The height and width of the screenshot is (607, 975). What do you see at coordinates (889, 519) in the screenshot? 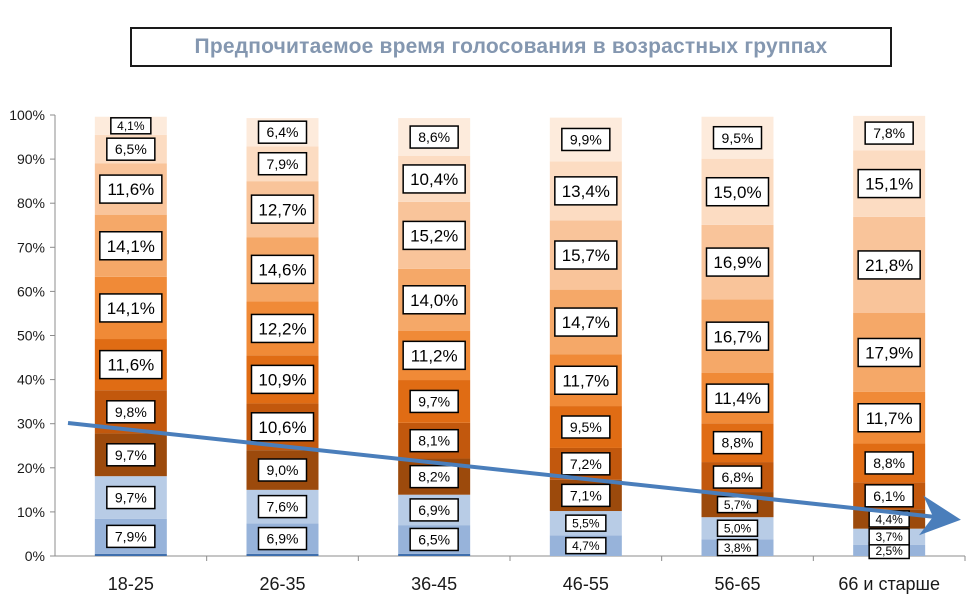
I see `data-label: 4,4%` at bounding box center [889, 519].